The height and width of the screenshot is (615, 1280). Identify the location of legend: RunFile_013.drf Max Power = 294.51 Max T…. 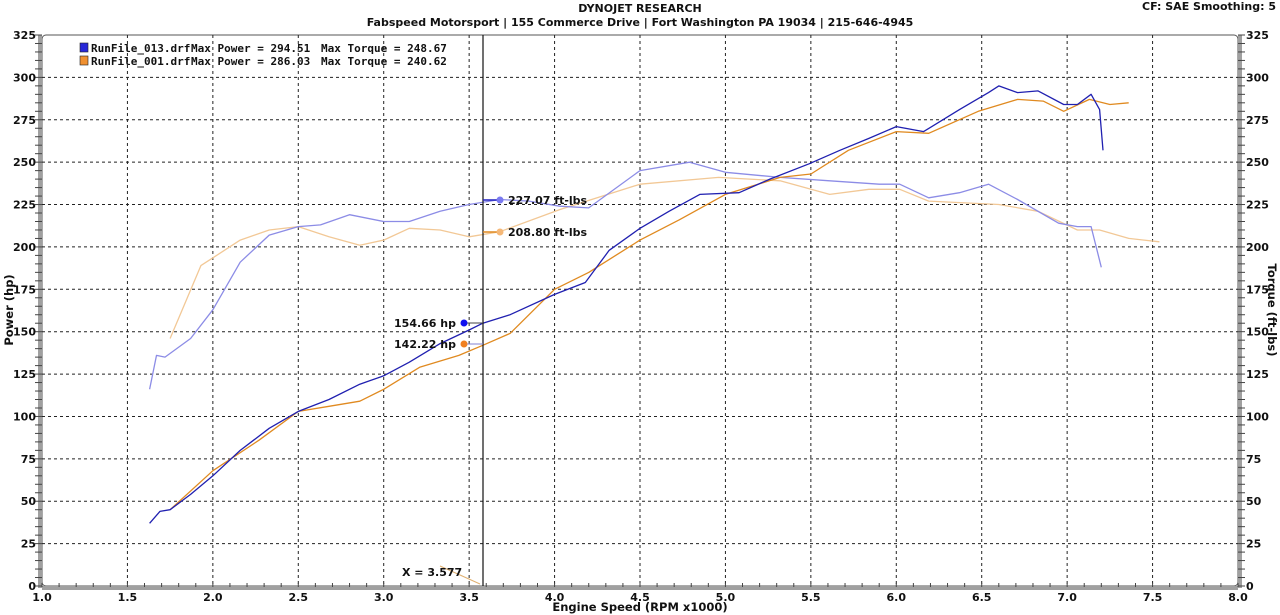
(263, 55).